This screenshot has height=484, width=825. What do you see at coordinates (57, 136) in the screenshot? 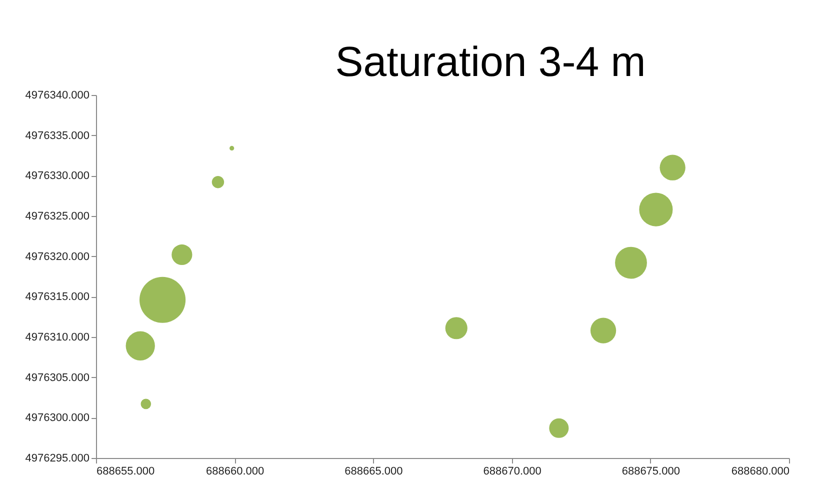
I see `y-tick-label: 4976335.000` at bounding box center [57, 136].